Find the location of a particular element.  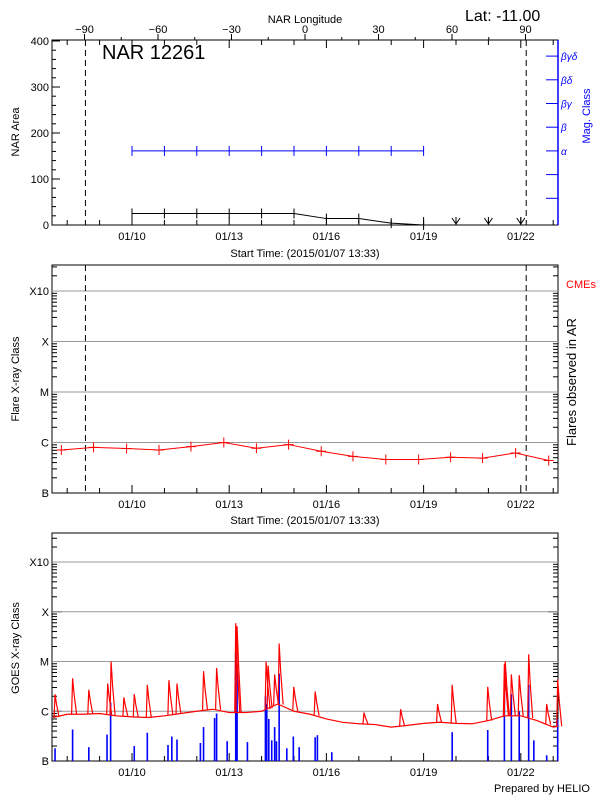

y-tick-label: 200 is located at coordinates (40, 134).